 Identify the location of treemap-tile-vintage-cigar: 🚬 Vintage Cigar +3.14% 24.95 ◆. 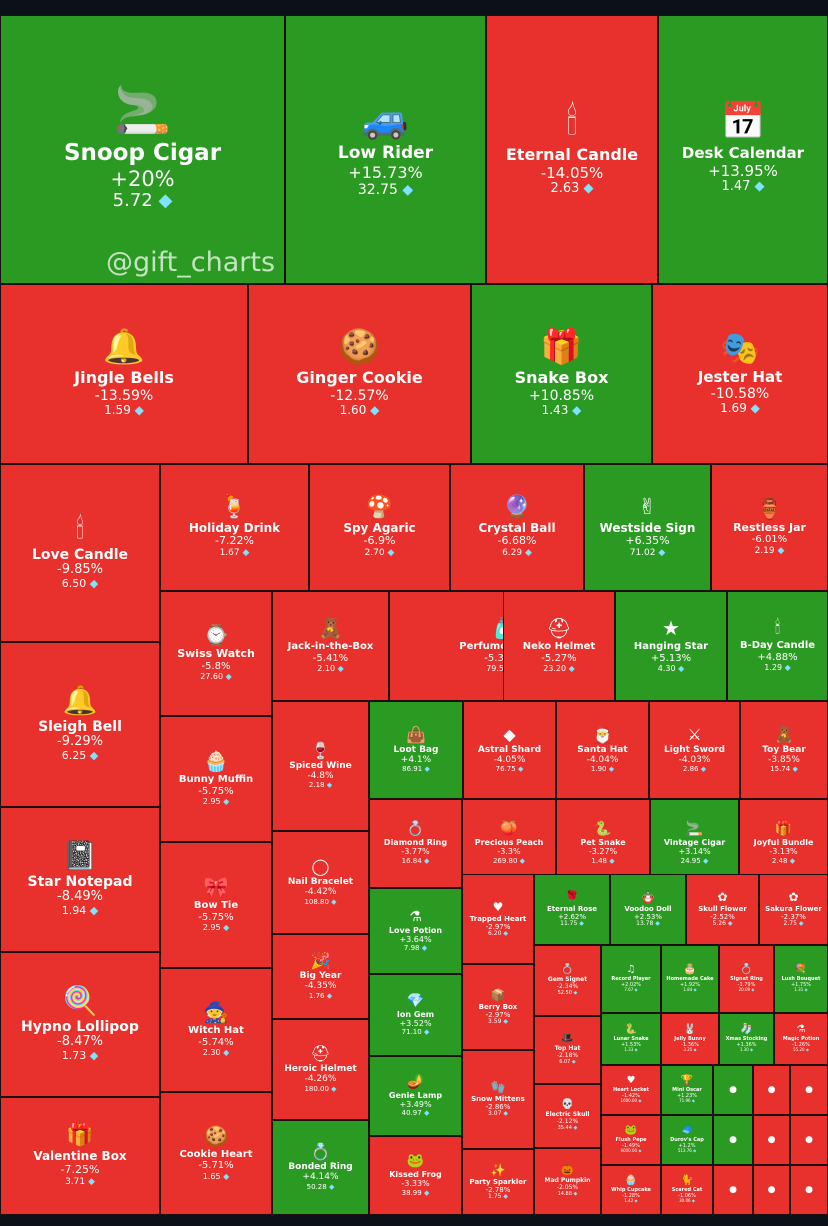
(694, 843).